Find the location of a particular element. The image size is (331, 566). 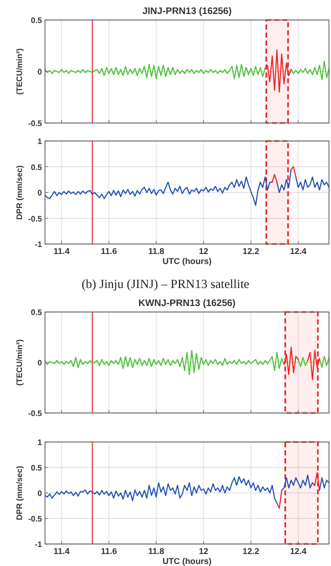

chart-title: JINJ-PRN13 (16256) is located at coordinates (187, 11).